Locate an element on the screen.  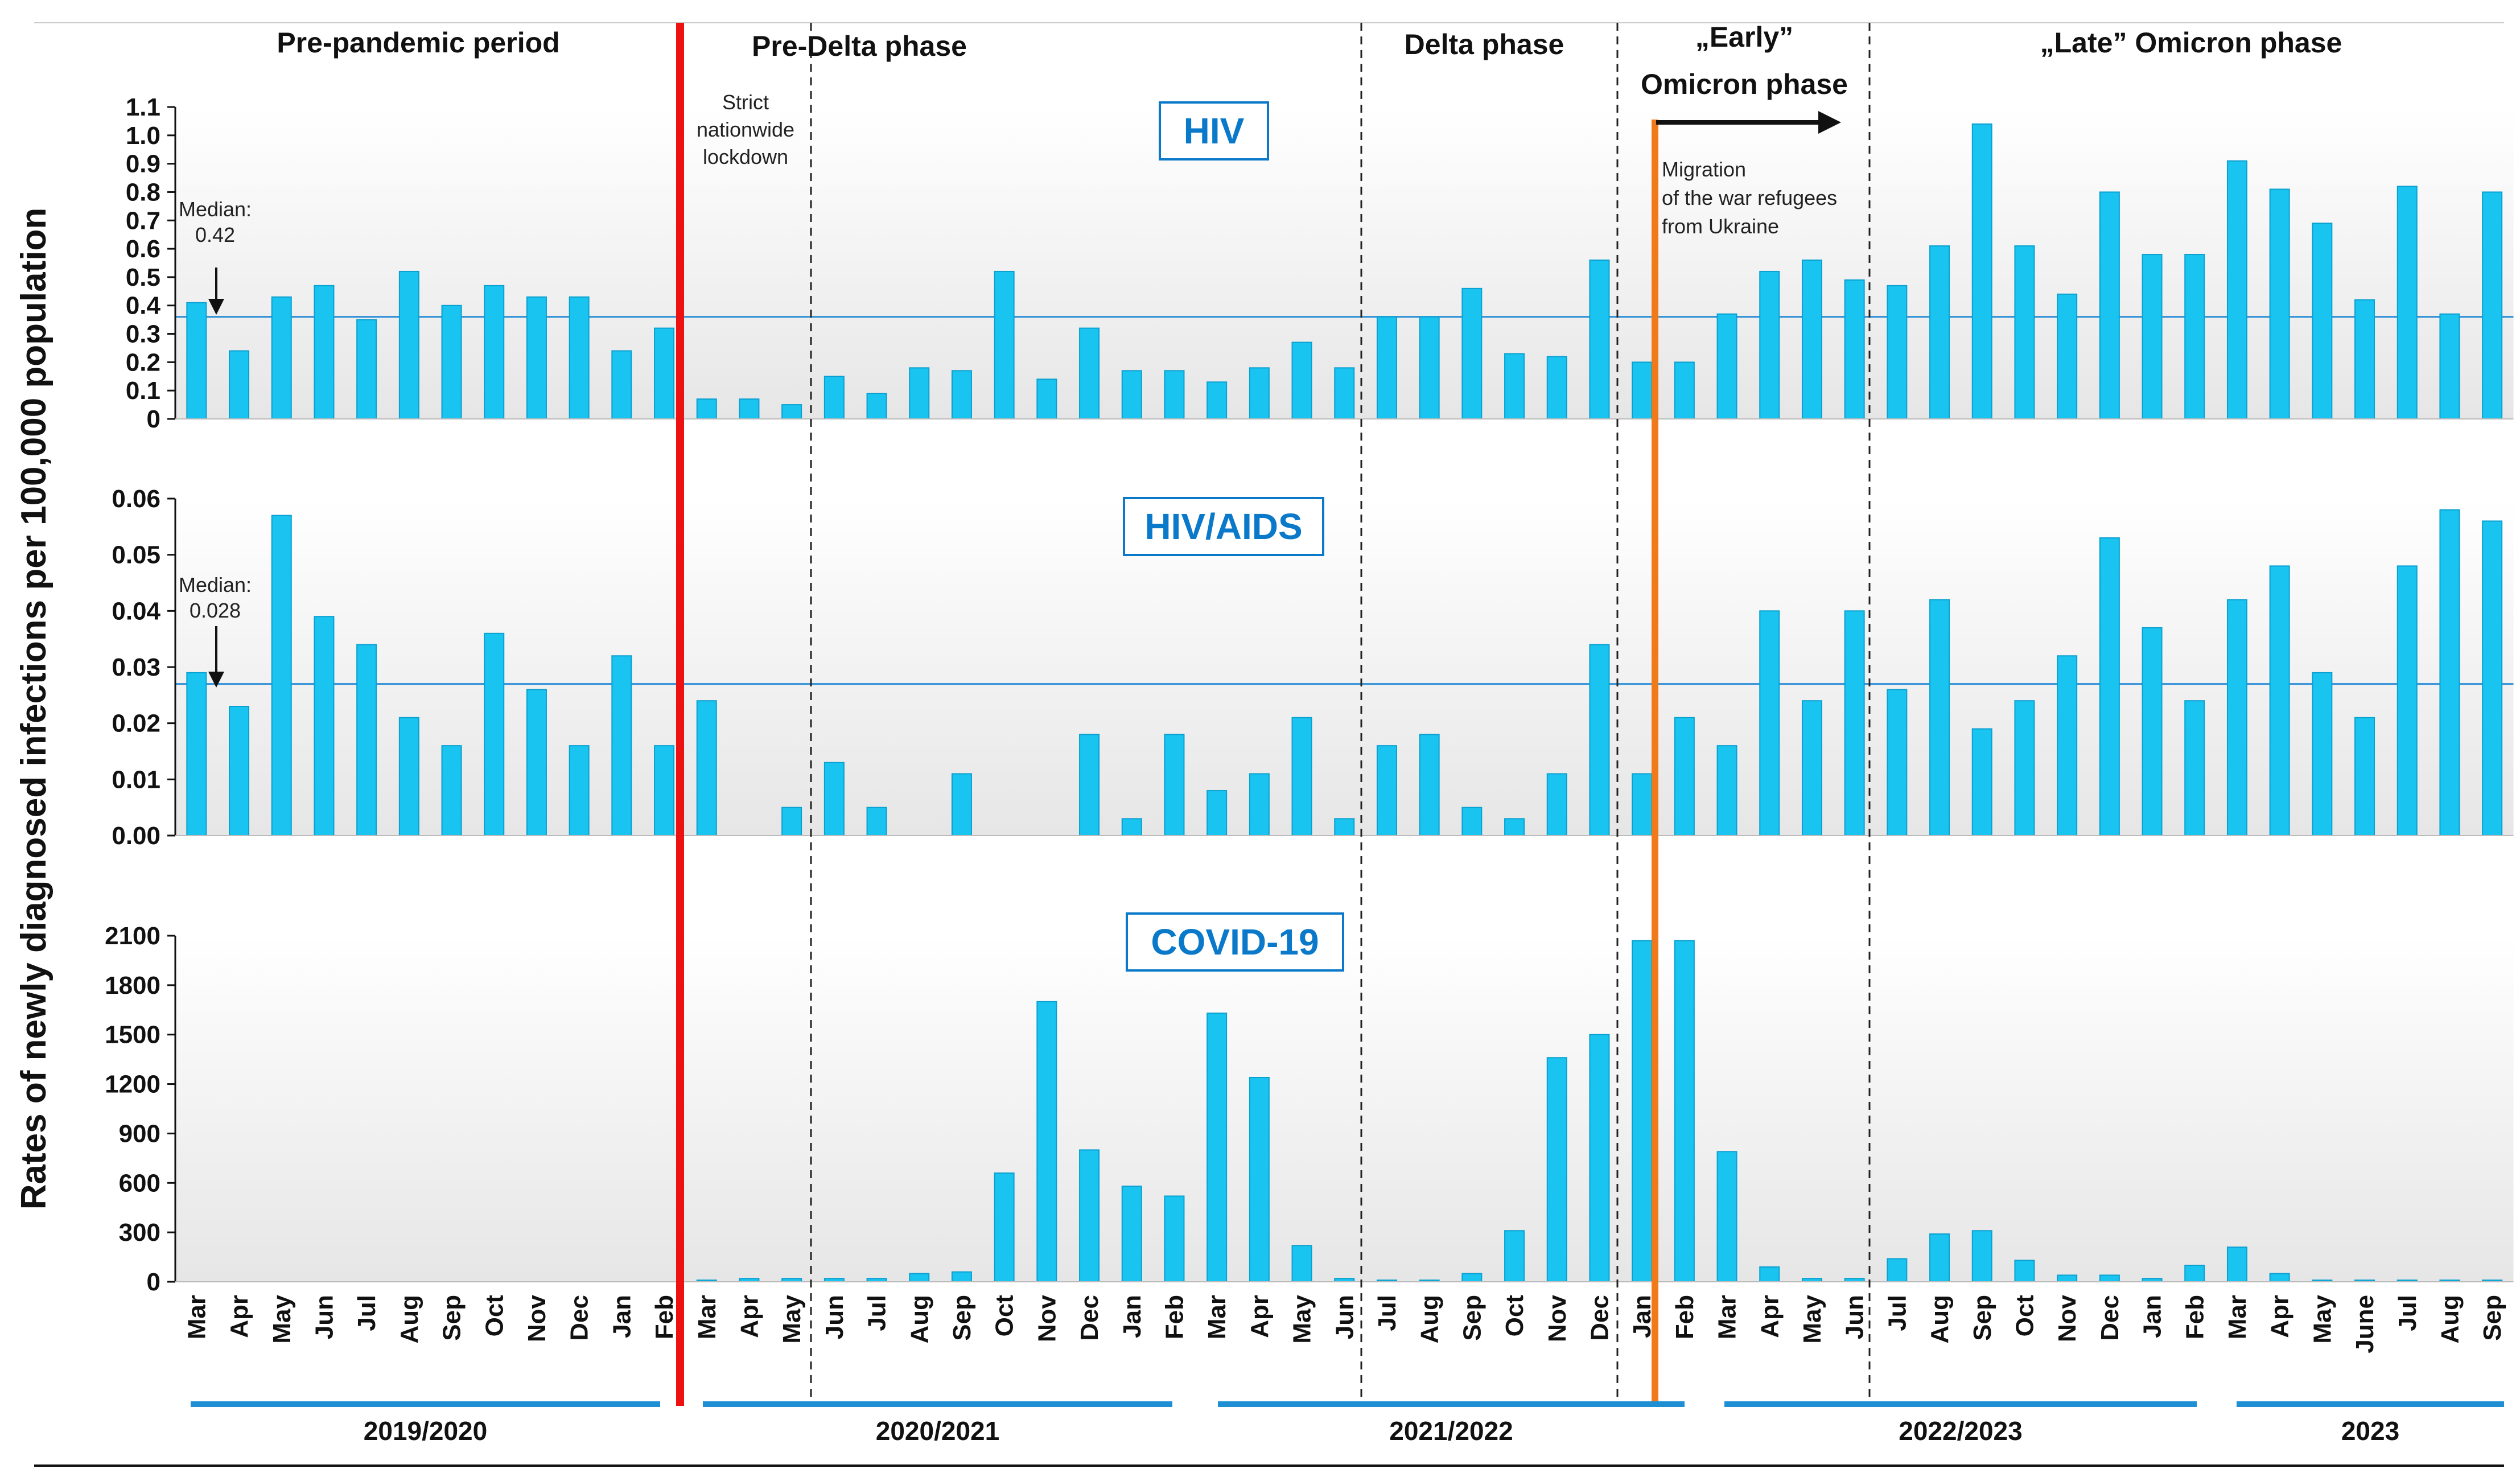
y-tick-label: 1500 is located at coordinates (132, 1035).